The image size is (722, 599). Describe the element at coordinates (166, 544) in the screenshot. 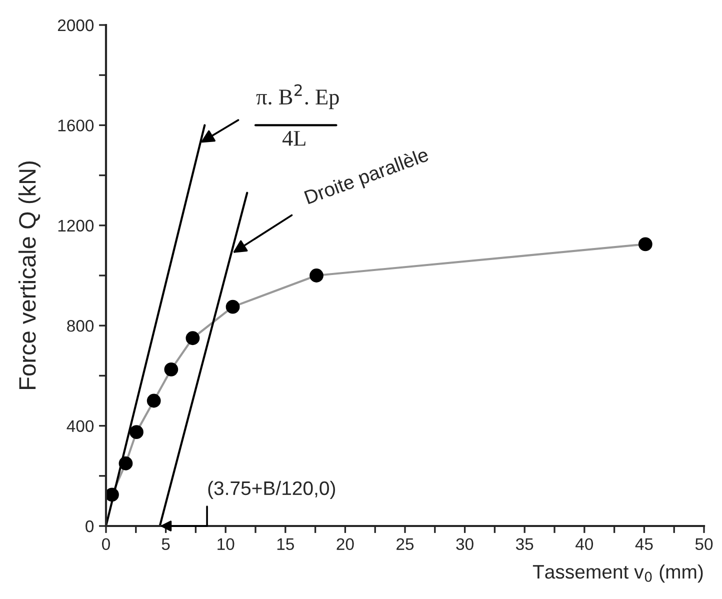

I see `x-tick-label: 5` at that location.